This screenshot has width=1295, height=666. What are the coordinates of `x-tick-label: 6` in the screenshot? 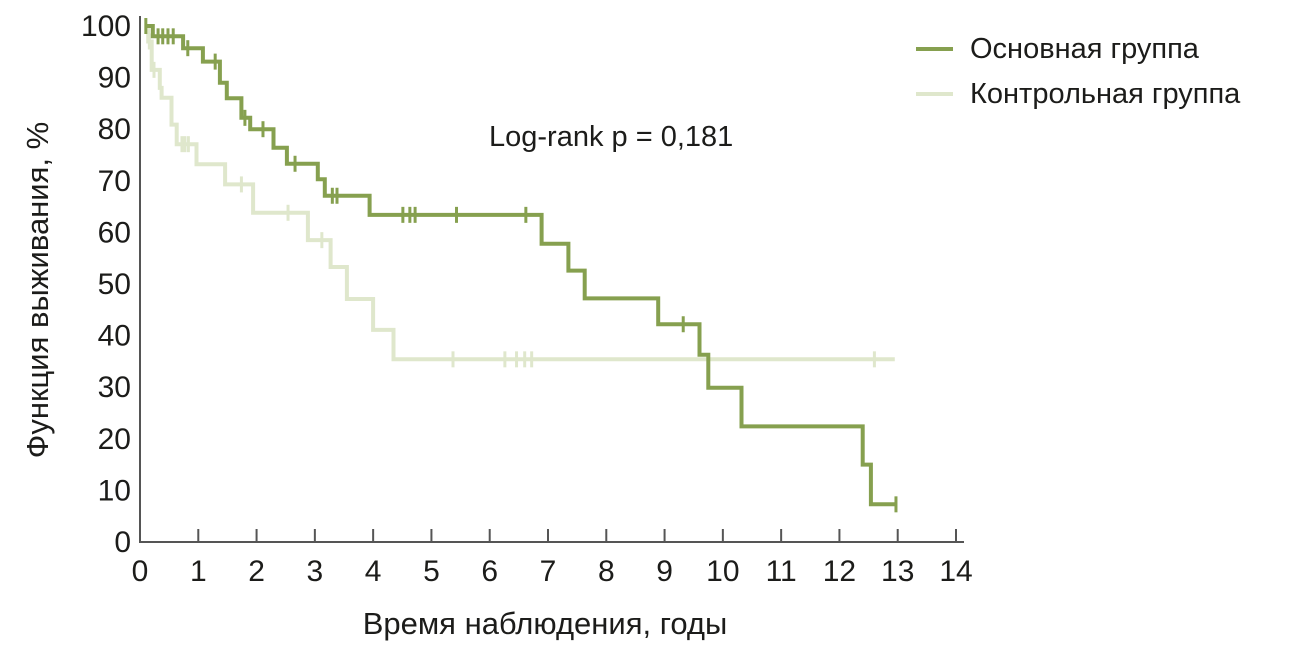 It's located at (489, 571).